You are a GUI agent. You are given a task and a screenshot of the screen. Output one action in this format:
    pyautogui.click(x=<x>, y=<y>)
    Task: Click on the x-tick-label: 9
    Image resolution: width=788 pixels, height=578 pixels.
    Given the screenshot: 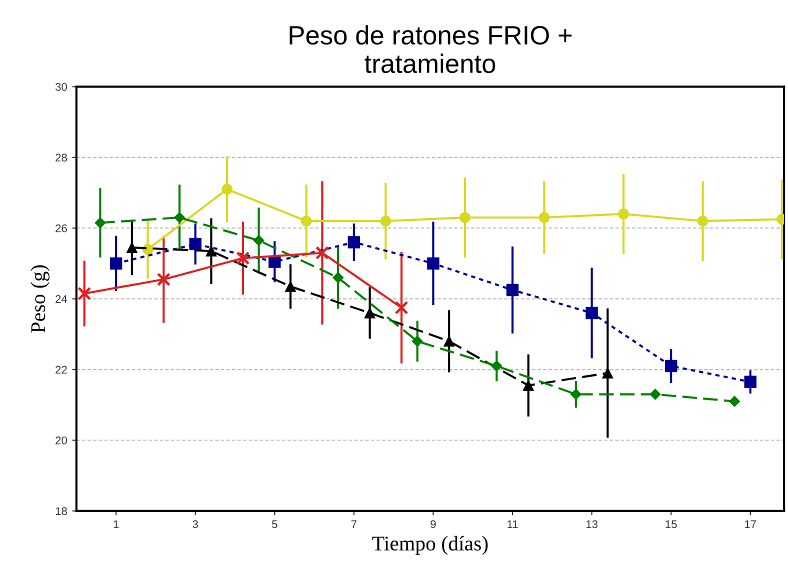 What is the action you would take?
    pyautogui.click(x=433, y=524)
    